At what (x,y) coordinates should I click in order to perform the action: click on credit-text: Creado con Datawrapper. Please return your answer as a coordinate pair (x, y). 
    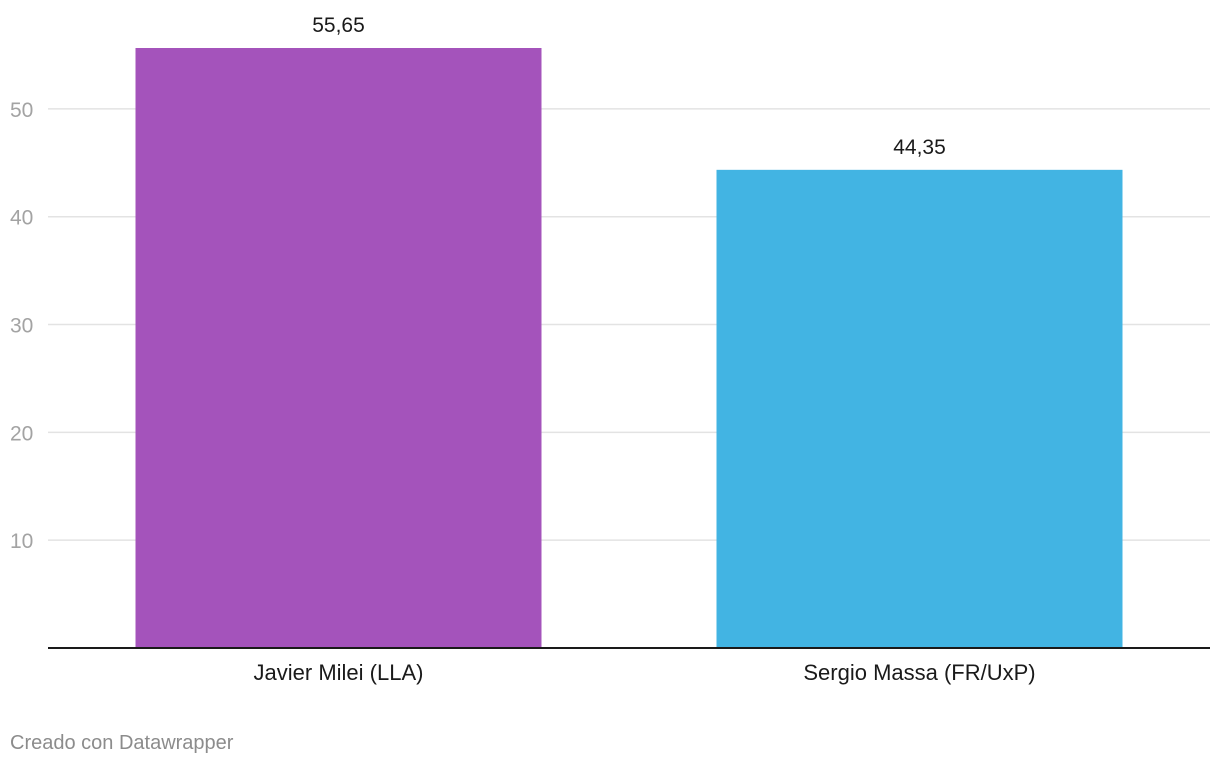
    Looking at the image, I should click on (122, 743).